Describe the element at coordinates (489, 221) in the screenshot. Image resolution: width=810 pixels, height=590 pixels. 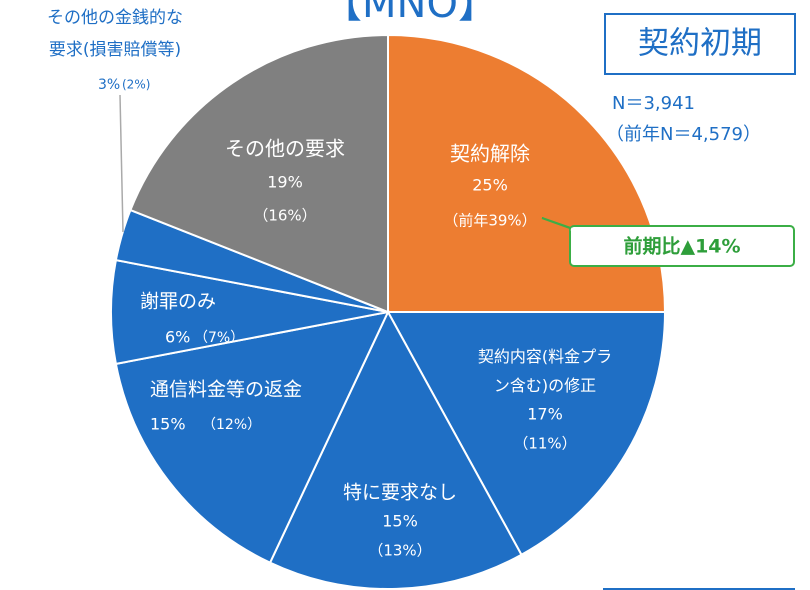
I see `prev-label: （前年39%）` at that location.